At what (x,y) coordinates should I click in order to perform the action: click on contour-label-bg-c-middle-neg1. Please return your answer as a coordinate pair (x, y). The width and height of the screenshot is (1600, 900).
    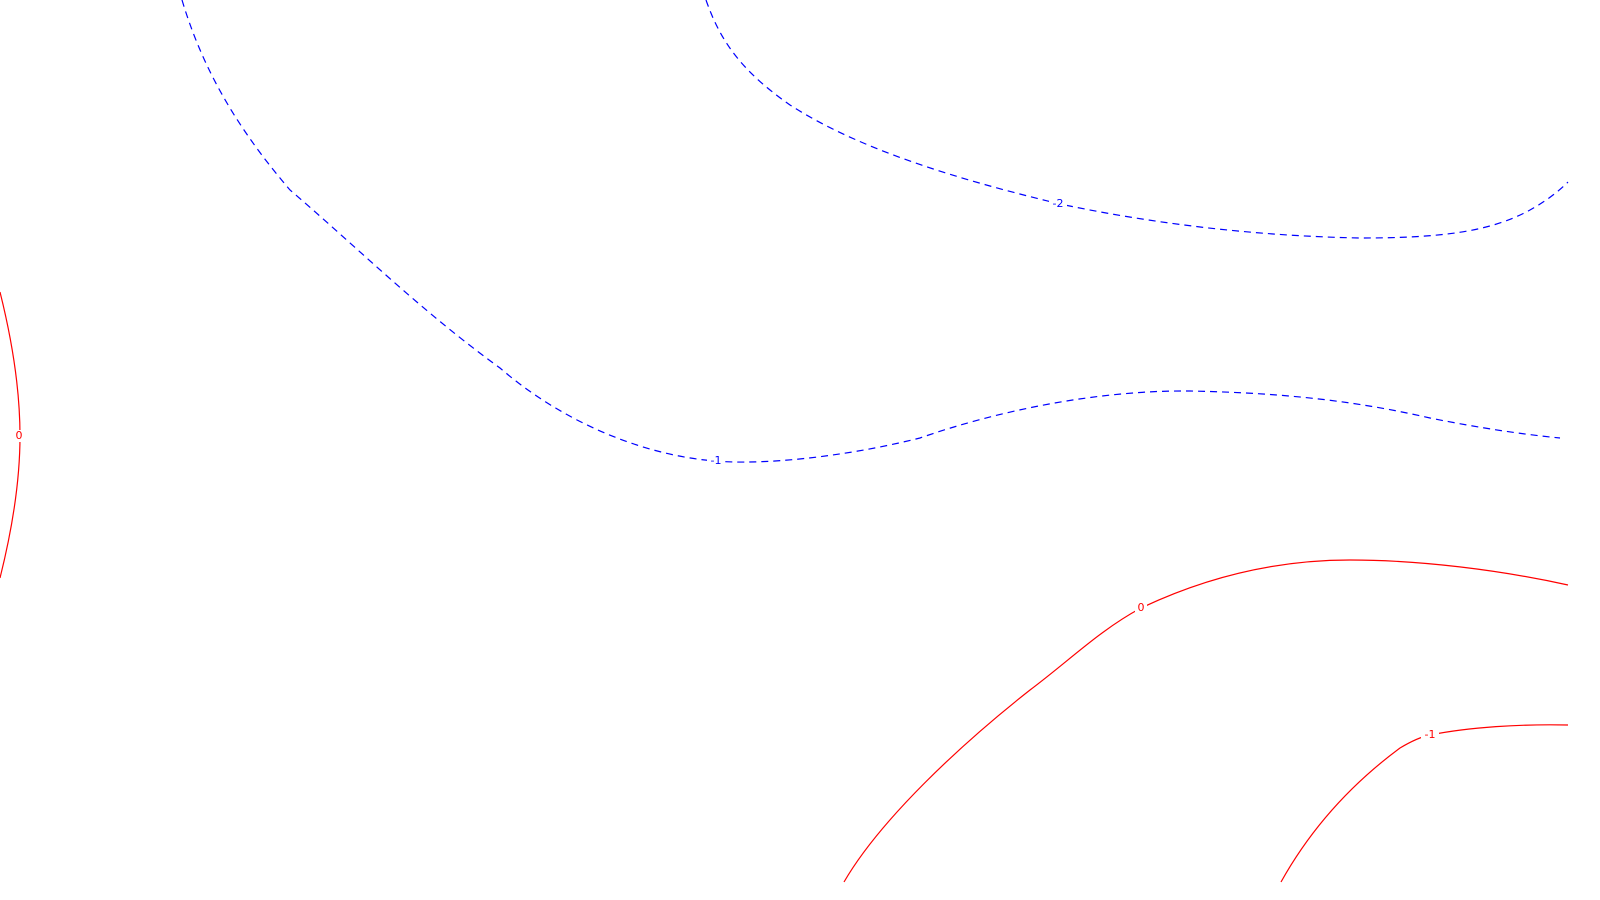
    Looking at the image, I should click on (716, 461).